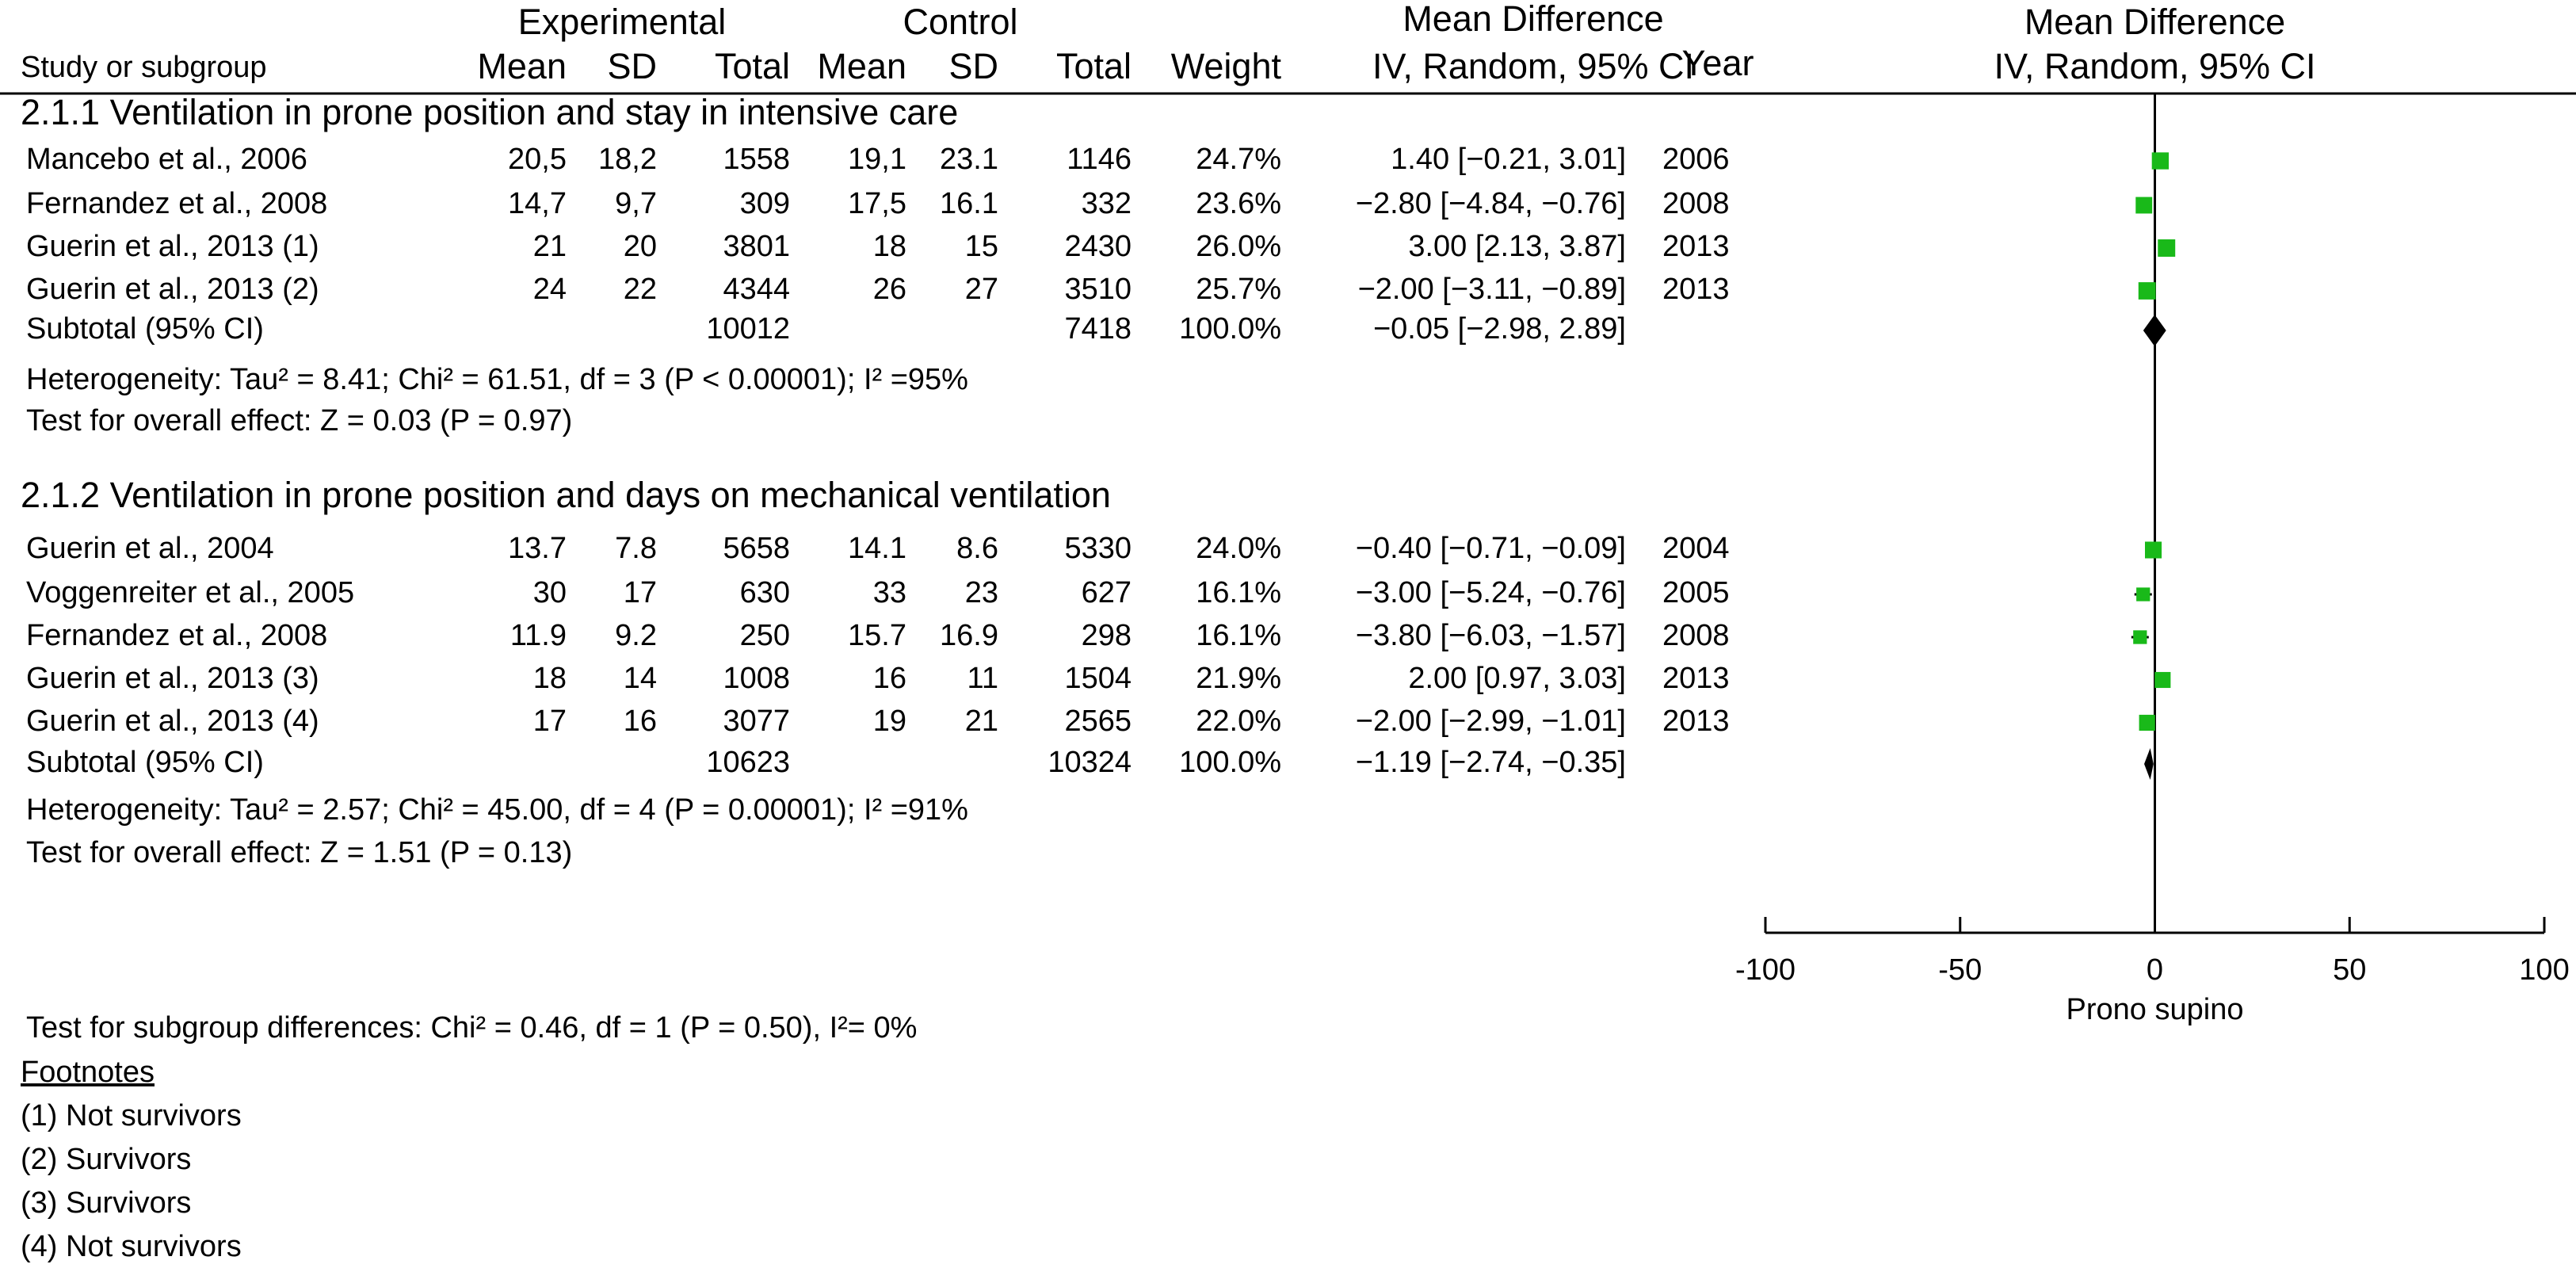 The height and width of the screenshot is (1268, 2576). What do you see at coordinates (1492, 289) in the screenshot?
I see `study-ci: −2.00 [−3.11, −0.89]` at bounding box center [1492, 289].